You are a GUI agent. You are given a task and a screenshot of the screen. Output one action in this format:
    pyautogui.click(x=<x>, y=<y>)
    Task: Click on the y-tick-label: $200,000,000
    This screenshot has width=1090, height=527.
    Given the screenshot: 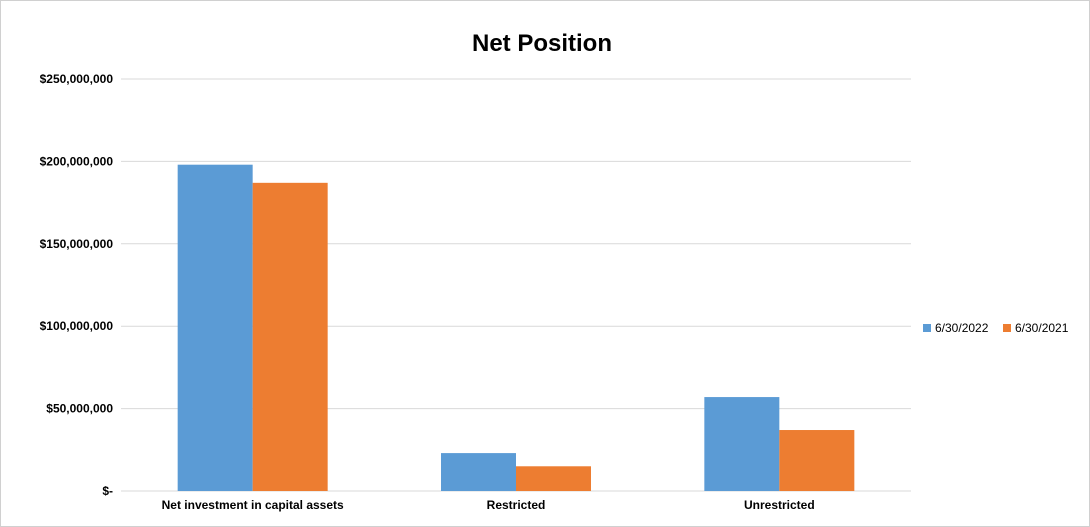 What is the action you would take?
    pyautogui.click(x=77, y=161)
    